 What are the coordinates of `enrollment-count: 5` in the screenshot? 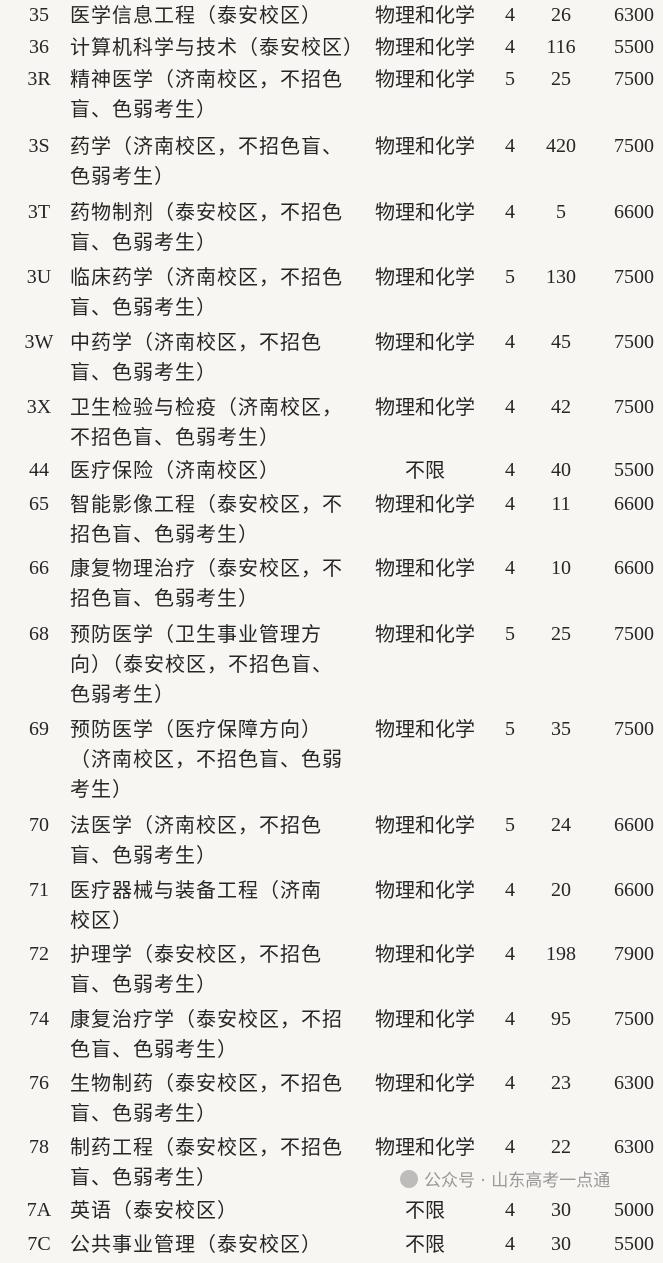 It's located at (561, 212).